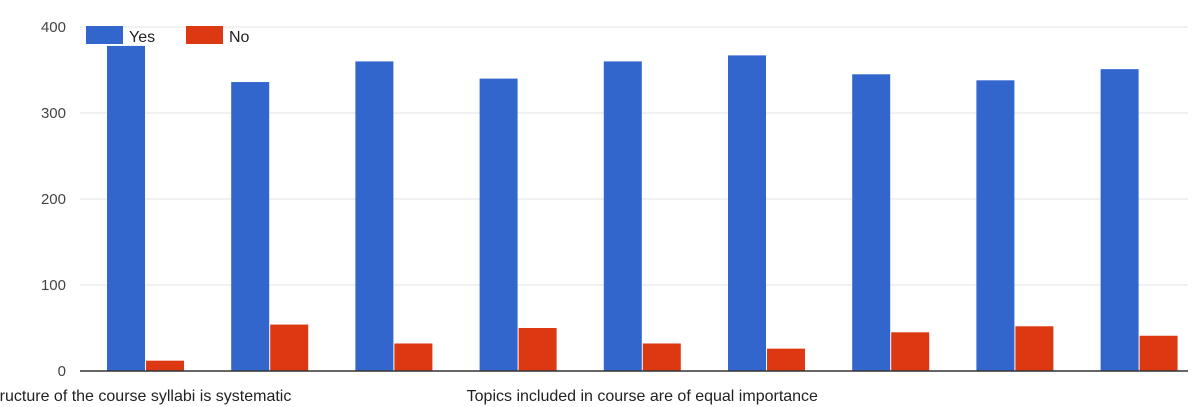 This screenshot has width=1195, height=407. Describe the element at coordinates (104, 35) in the screenshot. I see `legend-swatch-yes` at that location.